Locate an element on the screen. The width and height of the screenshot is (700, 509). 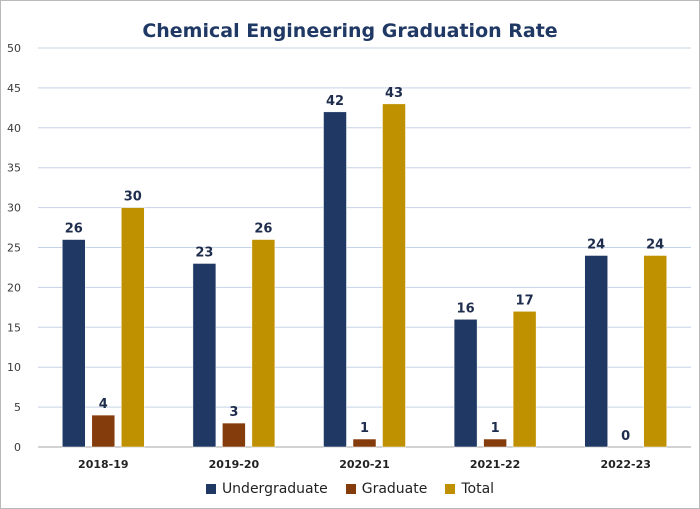
data-label-undergraduate: 26 is located at coordinates (74, 229).